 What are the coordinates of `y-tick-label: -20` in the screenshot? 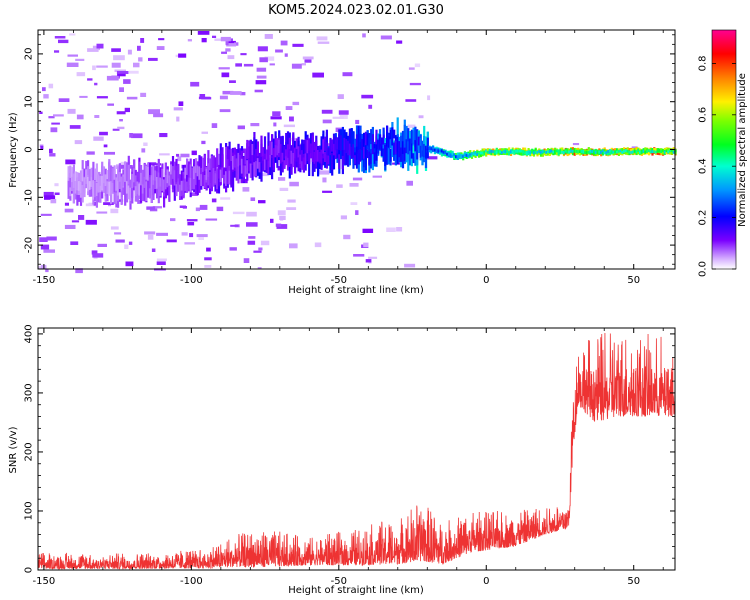 It's located at (29, 245).